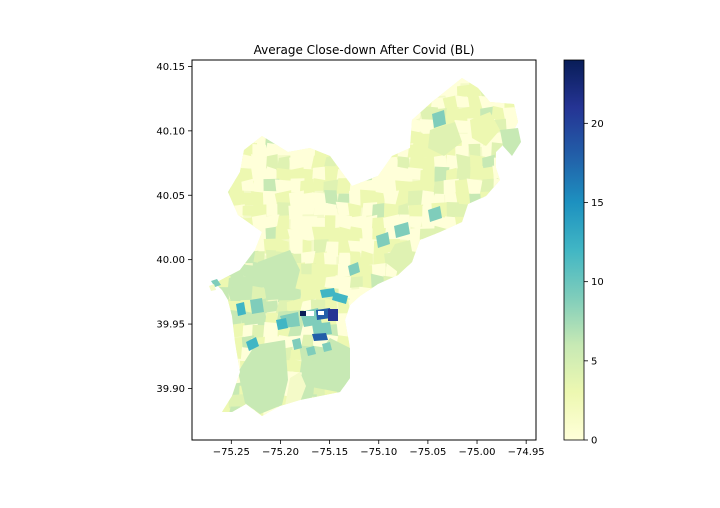  Describe the element at coordinates (574, 250) in the screenshot. I see `colorbar-gradient` at that location.